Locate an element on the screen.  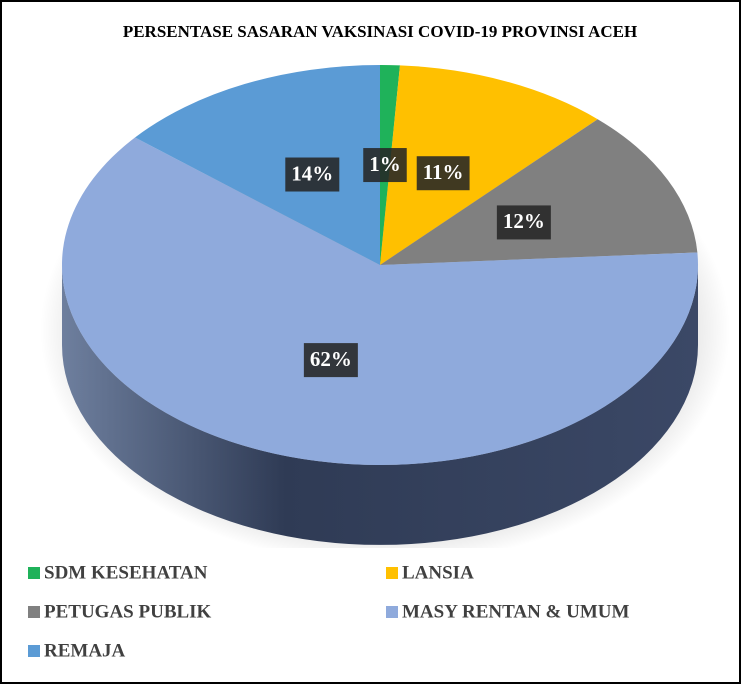
legend-label: MASY RENTAN & UMUM is located at coordinates (516, 611).